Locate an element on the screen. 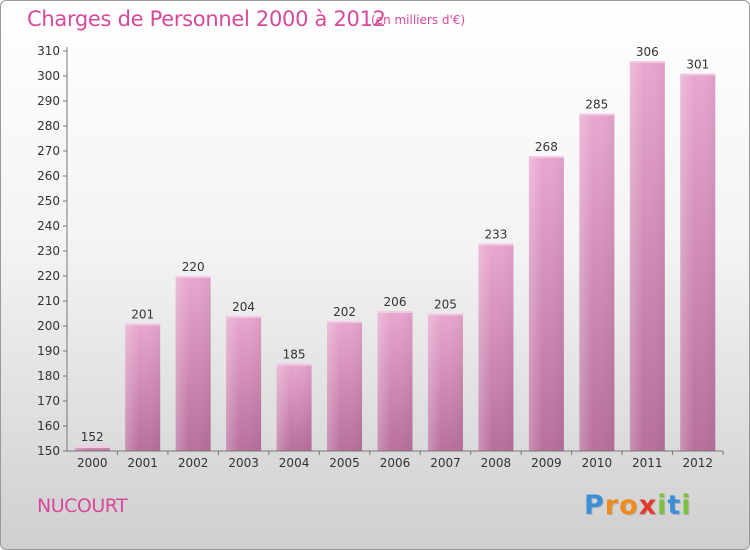 This screenshot has width=750, height=550. y-tick-label: 170 is located at coordinates (48, 401).